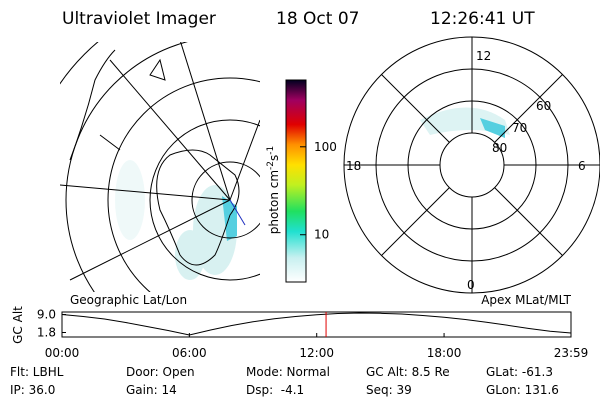 The height and width of the screenshot is (400, 600). Describe the element at coordinates (32, 390) in the screenshot. I see `info-field: IP: 36.0` at that location.